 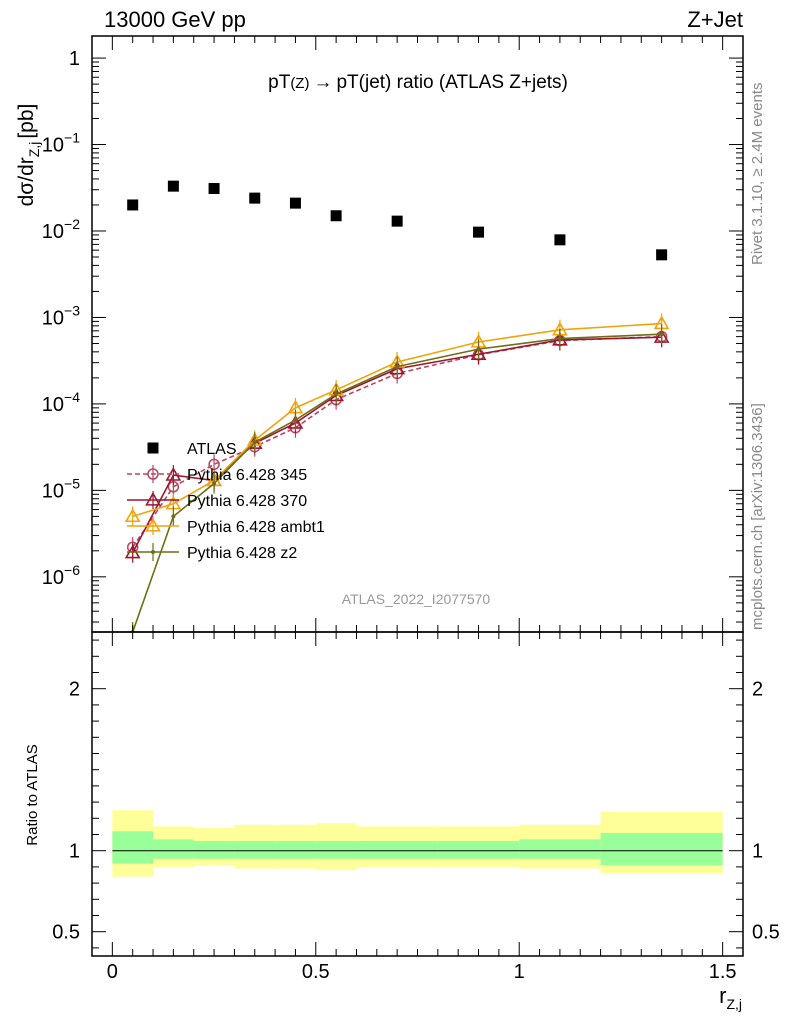 What do you see at coordinates (72, 224) in the screenshot?
I see `main-ytick-label-exp: −2` at bounding box center [72, 224].